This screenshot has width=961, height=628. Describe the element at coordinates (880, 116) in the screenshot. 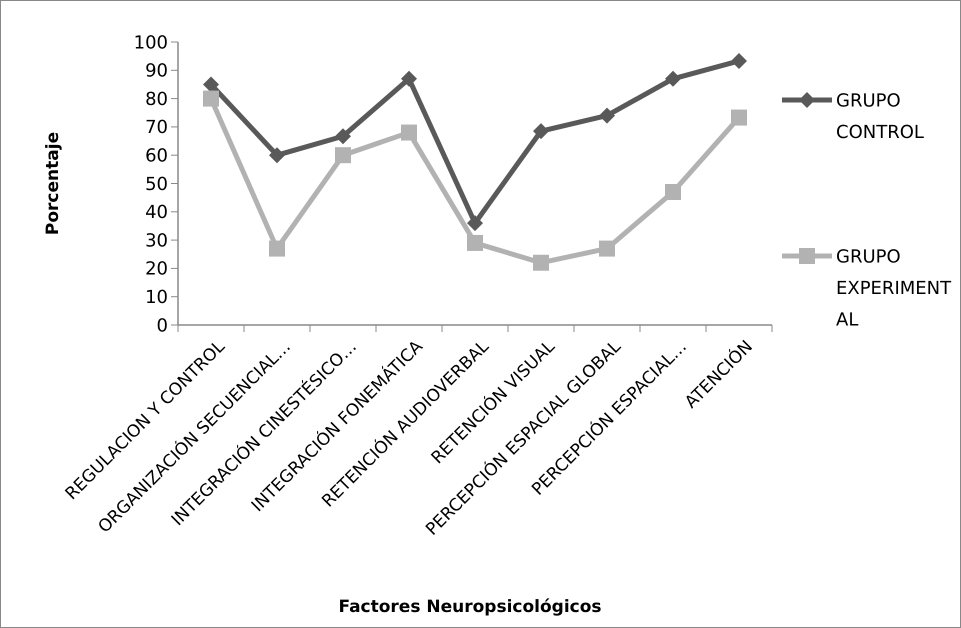

I see `legend-label: GRUPO CONTROL` at that location.